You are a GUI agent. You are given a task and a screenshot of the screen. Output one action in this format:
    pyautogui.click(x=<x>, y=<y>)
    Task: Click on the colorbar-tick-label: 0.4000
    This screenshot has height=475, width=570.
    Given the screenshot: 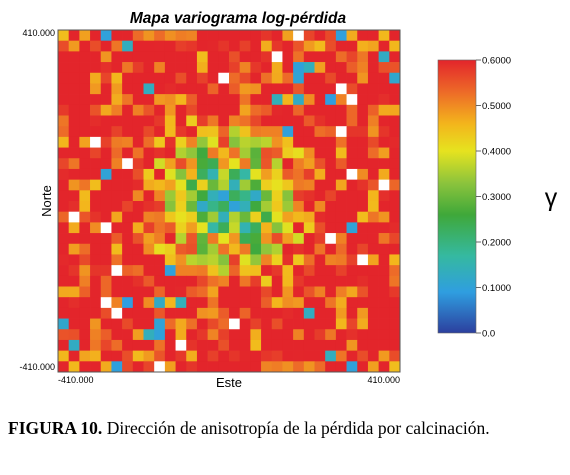 What is the action you would take?
    pyautogui.click(x=496, y=152)
    